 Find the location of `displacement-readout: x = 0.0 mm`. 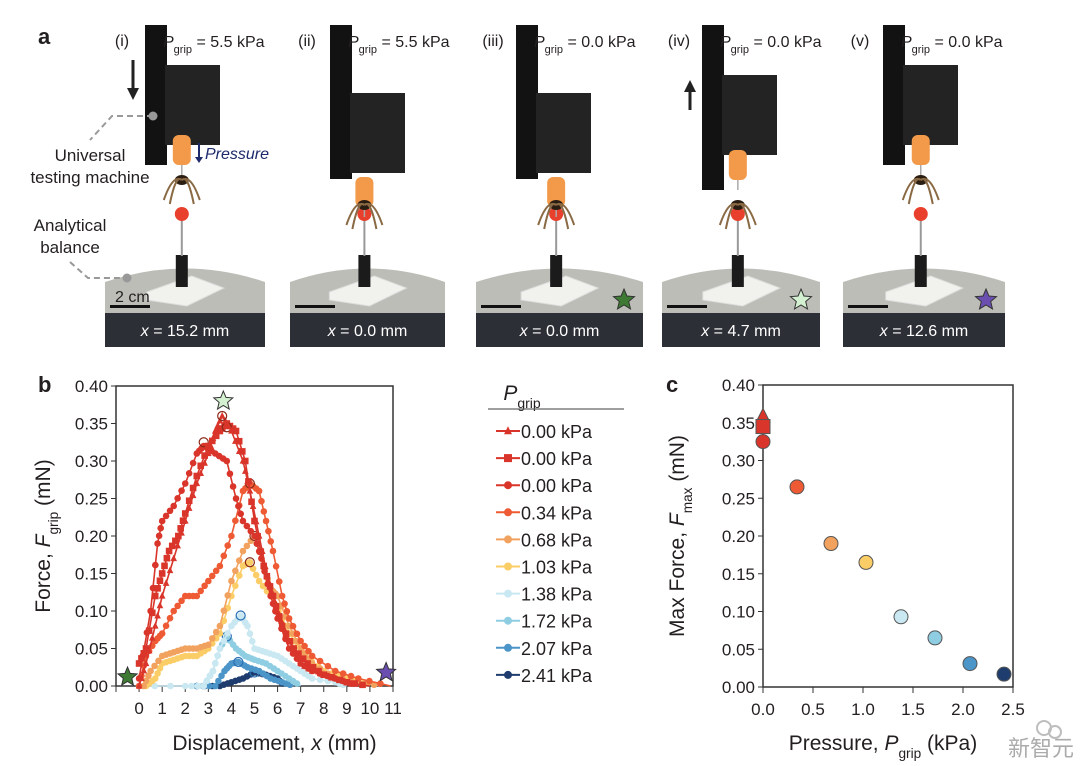

displacement-readout: x = 0.0 mm is located at coordinates (367, 331).